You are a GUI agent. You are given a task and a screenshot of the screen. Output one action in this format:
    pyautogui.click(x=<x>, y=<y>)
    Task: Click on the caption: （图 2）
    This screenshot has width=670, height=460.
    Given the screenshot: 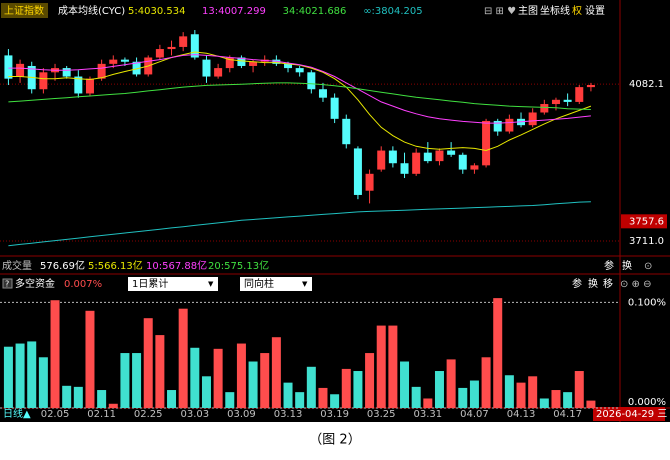 What is the action you would take?
    pyautogui.click(x=334, y=440)
    